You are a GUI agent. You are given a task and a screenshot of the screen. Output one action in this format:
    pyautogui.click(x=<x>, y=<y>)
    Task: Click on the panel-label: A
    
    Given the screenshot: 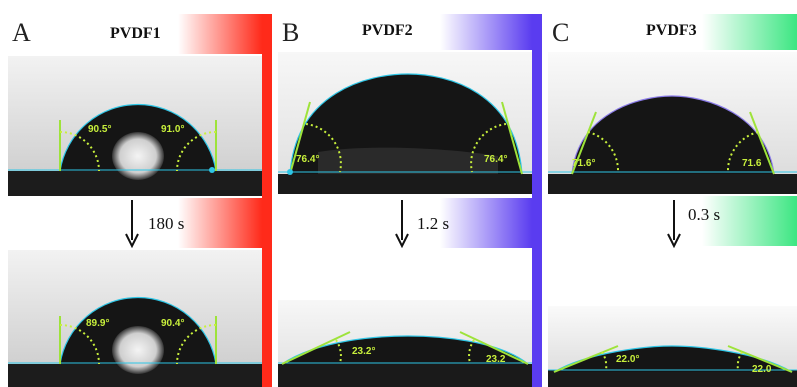 What is the action you would take?
    pyautogui.click(x=21, y=32)
    